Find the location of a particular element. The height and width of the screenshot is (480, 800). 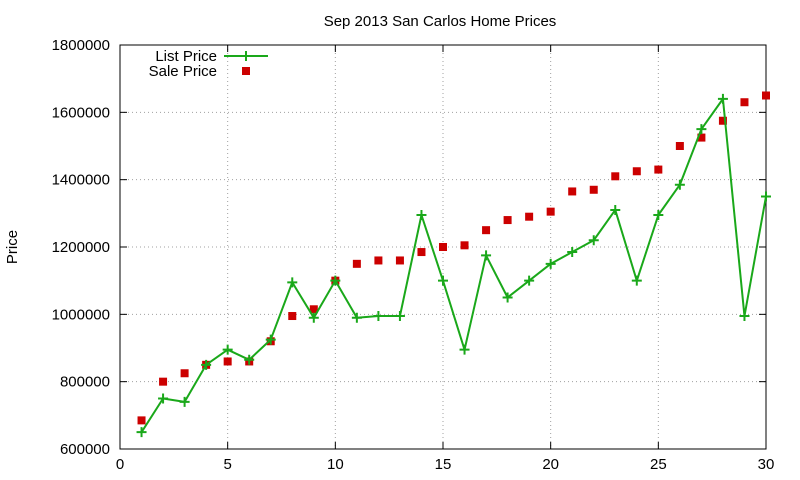

legend-marker-sale-price is located at coordinates (246, 71).